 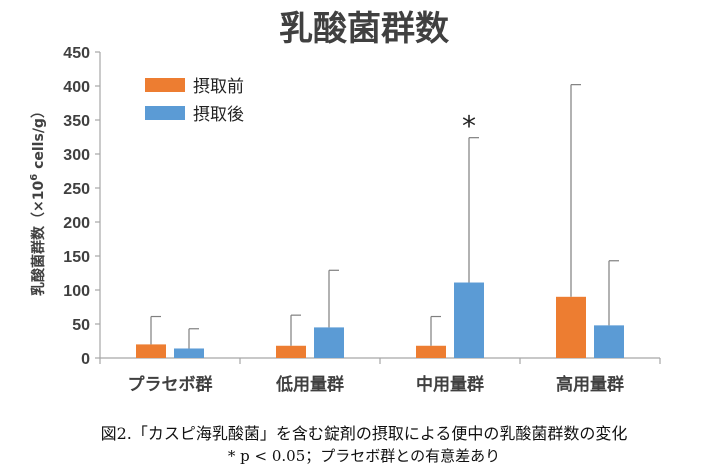 I want to click on significance-note: * p < 0.05；プラセボ群との有意差あり, so click(x=364, y=456).